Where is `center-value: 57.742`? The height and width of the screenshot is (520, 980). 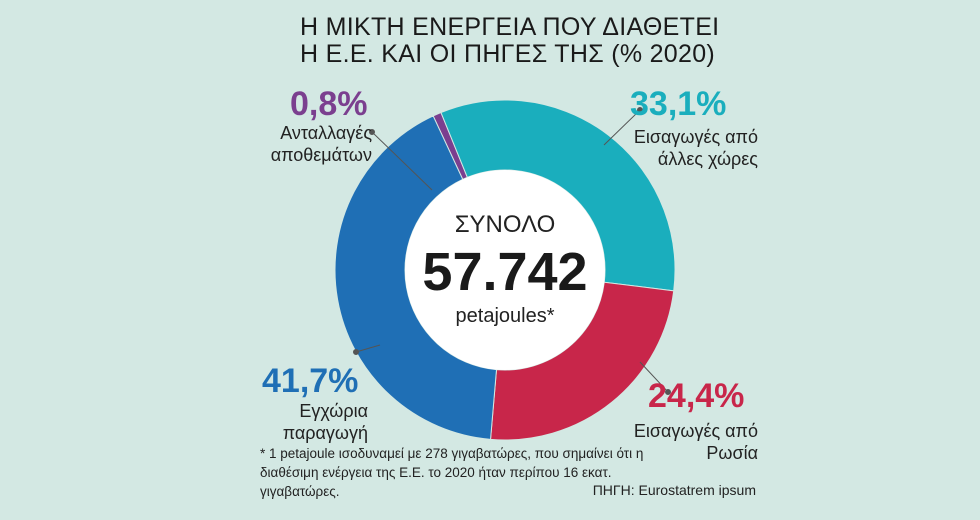
center-value: 57.742 is located at coordinates (504, 272).